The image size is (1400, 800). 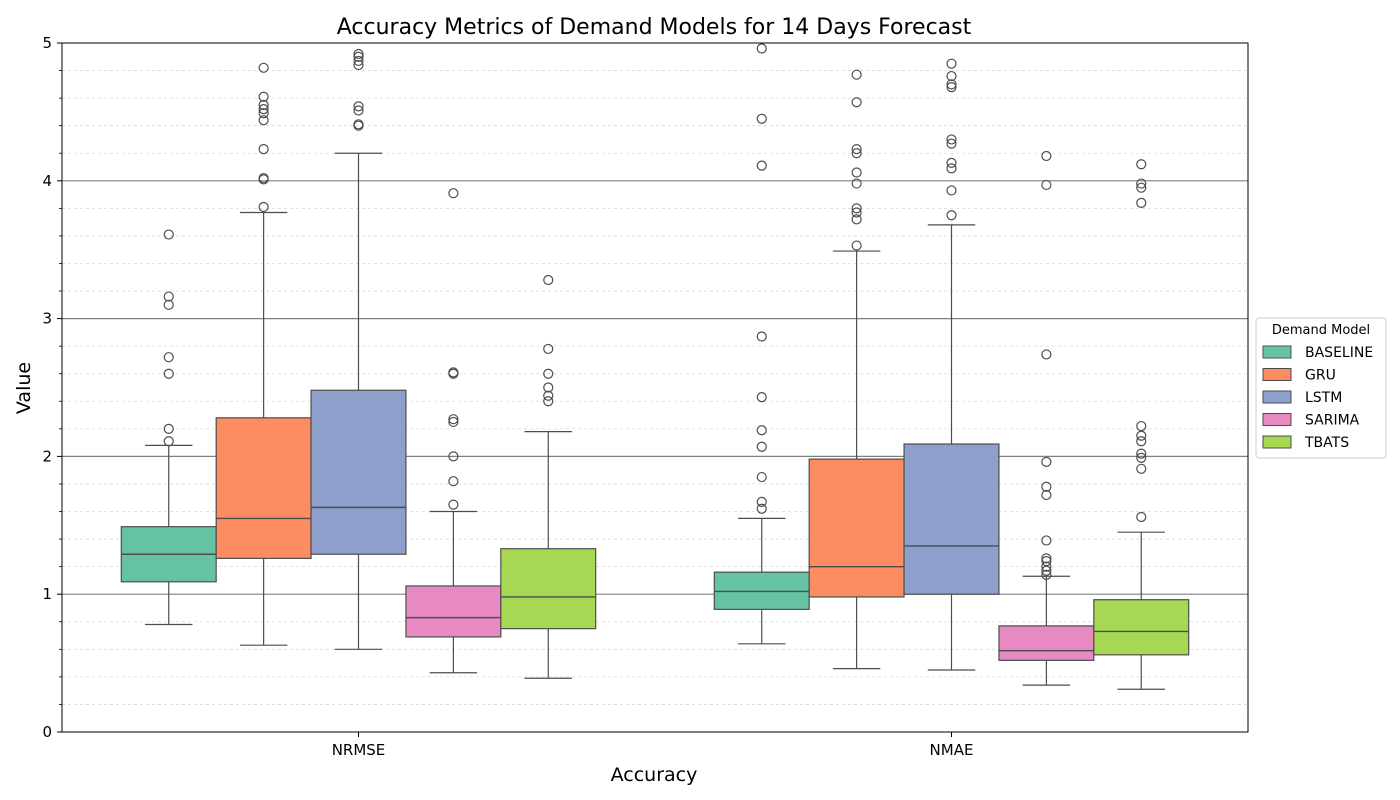 What do you see at coordinates (1277, 352) in the screenshot?
I see `legend-swatch-baseline` at bounding box center [1277, 352].